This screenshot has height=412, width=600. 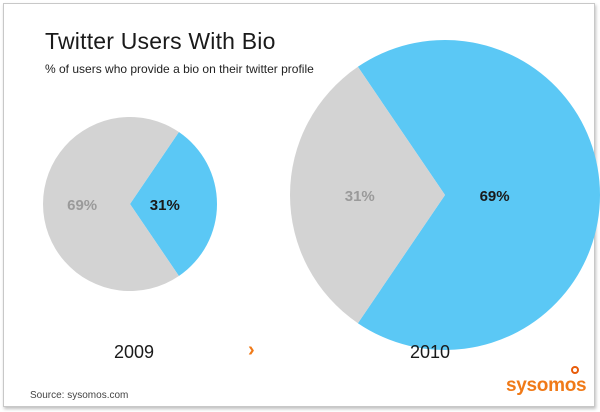 I want to click on year-label-2009: 2009, so click(x=134, y=352).